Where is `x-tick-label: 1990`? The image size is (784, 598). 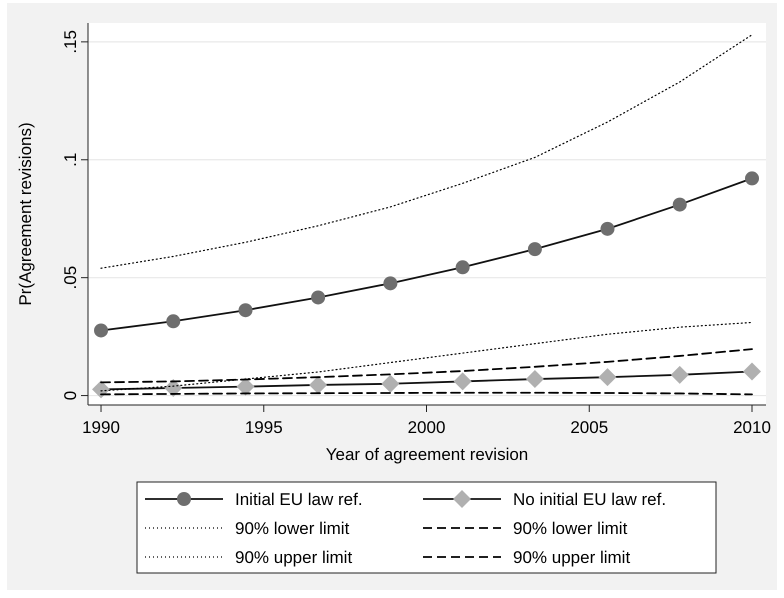 x-tick-label: 1990 is located at coordinates (101, 427).